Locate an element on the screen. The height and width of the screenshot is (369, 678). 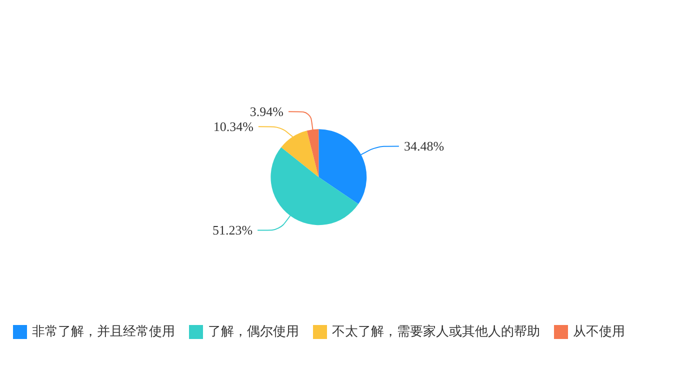
data-label: 3.94% is located at coordinates (267, 112).